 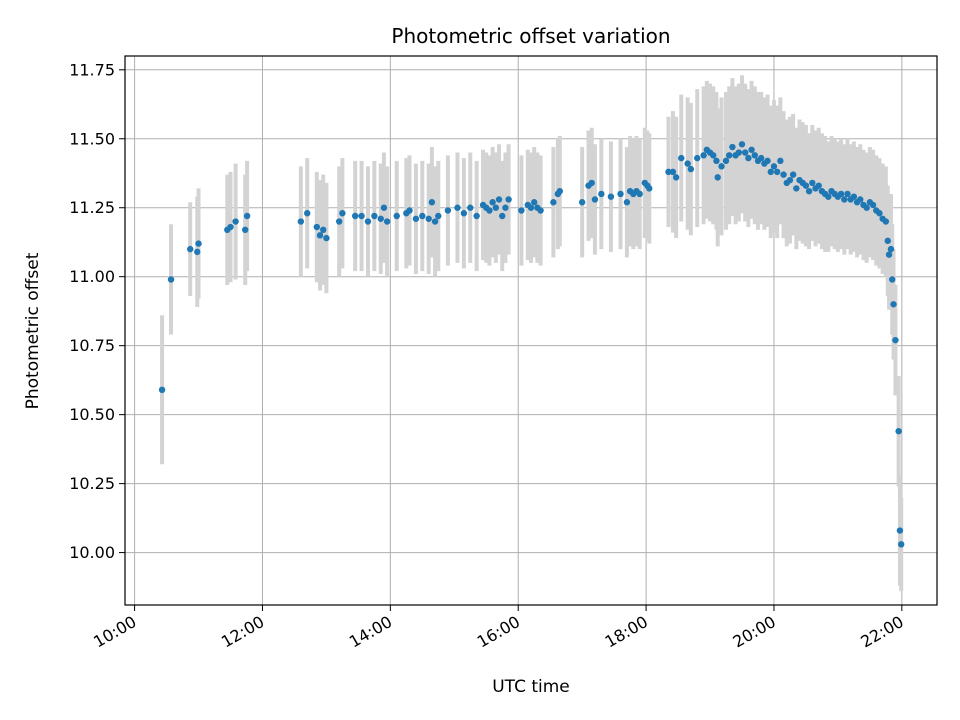 I want to click on x-axis-label: UTC time, so click(x=531, y=687).